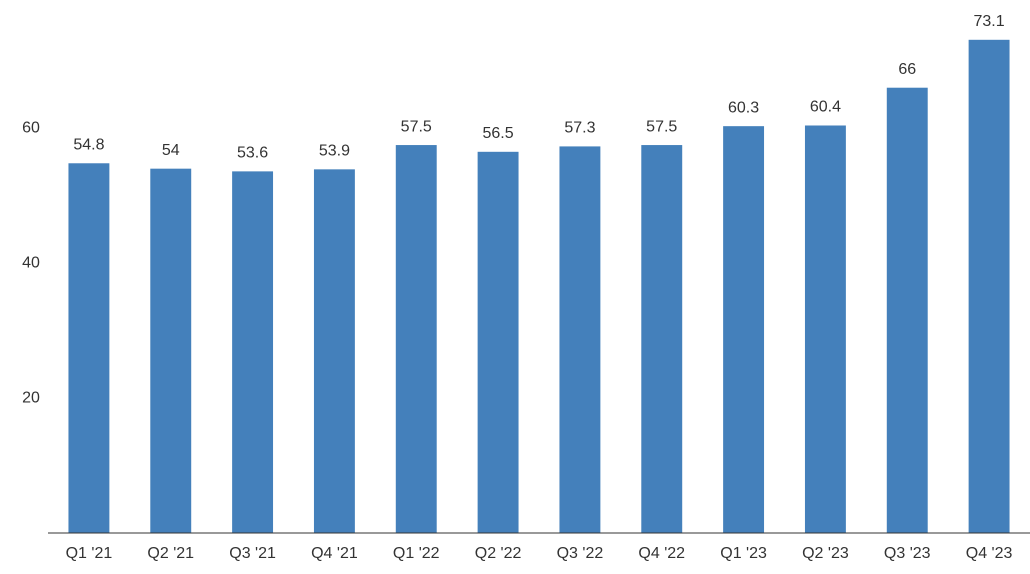  Describe the element at coordinates (498, 133) in the screenshot. I see `value-label: 56.5` at that location.